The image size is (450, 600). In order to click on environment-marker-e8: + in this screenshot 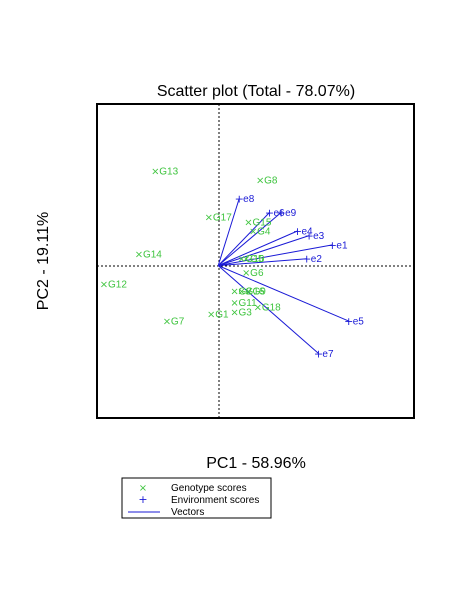, I will do `click(239, 199)`.